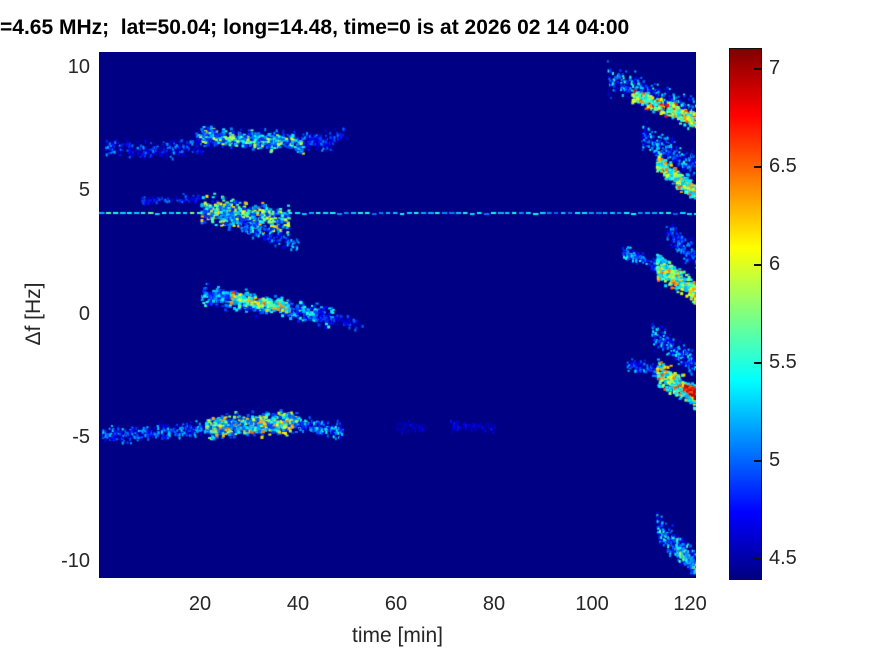  Describe the element at coordinates (690, 604) in the screenshot. I see `x-tick-label: 120` at that location.